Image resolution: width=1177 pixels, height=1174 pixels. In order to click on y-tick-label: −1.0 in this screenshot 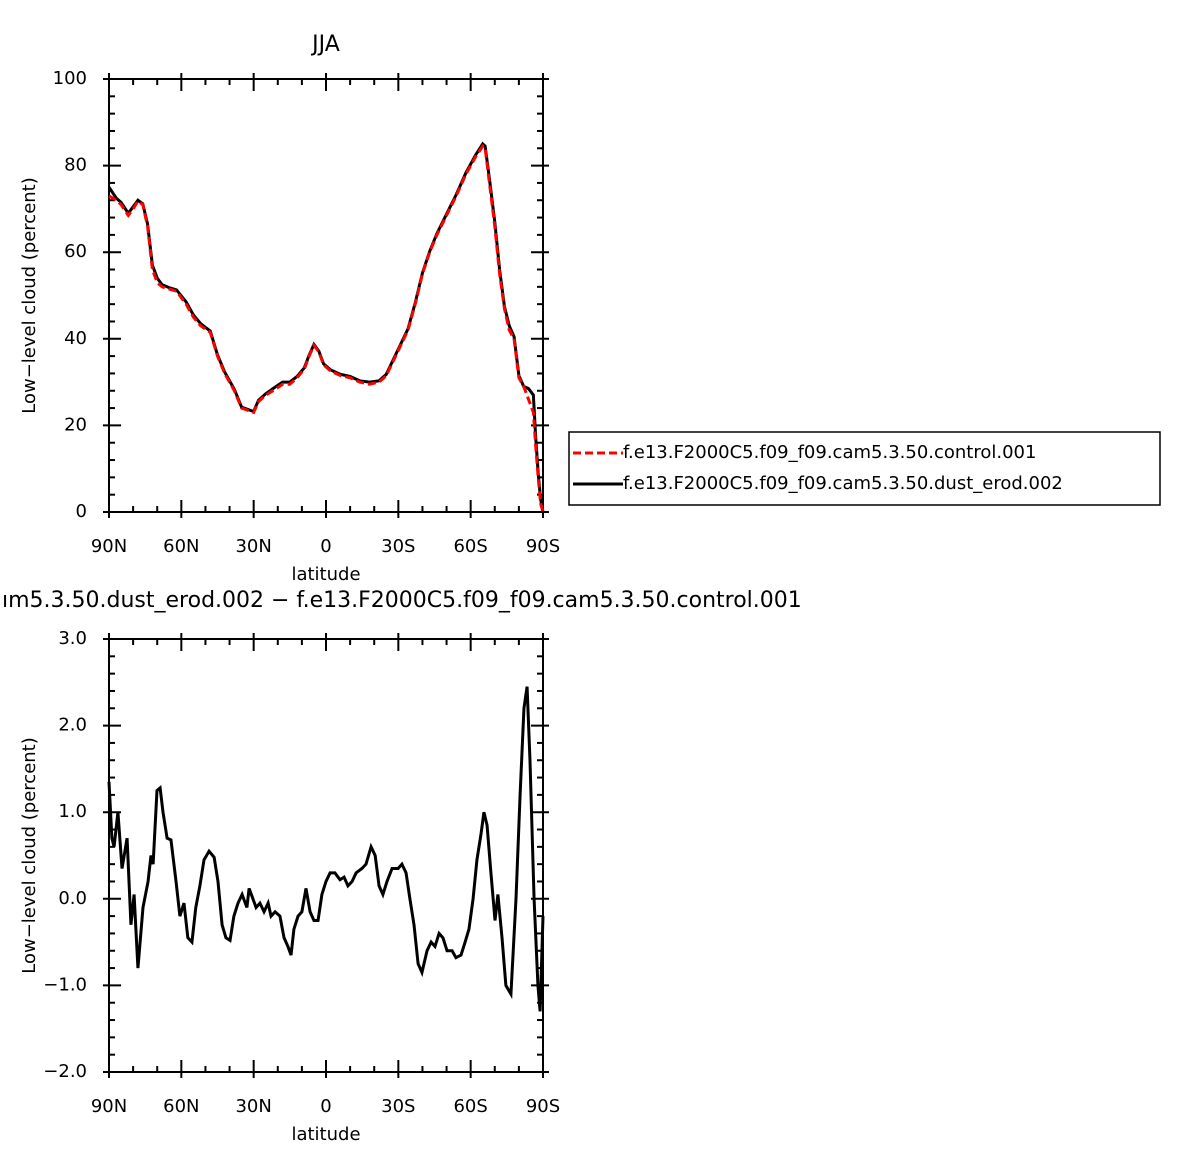, I will do `click(65, 984)`.